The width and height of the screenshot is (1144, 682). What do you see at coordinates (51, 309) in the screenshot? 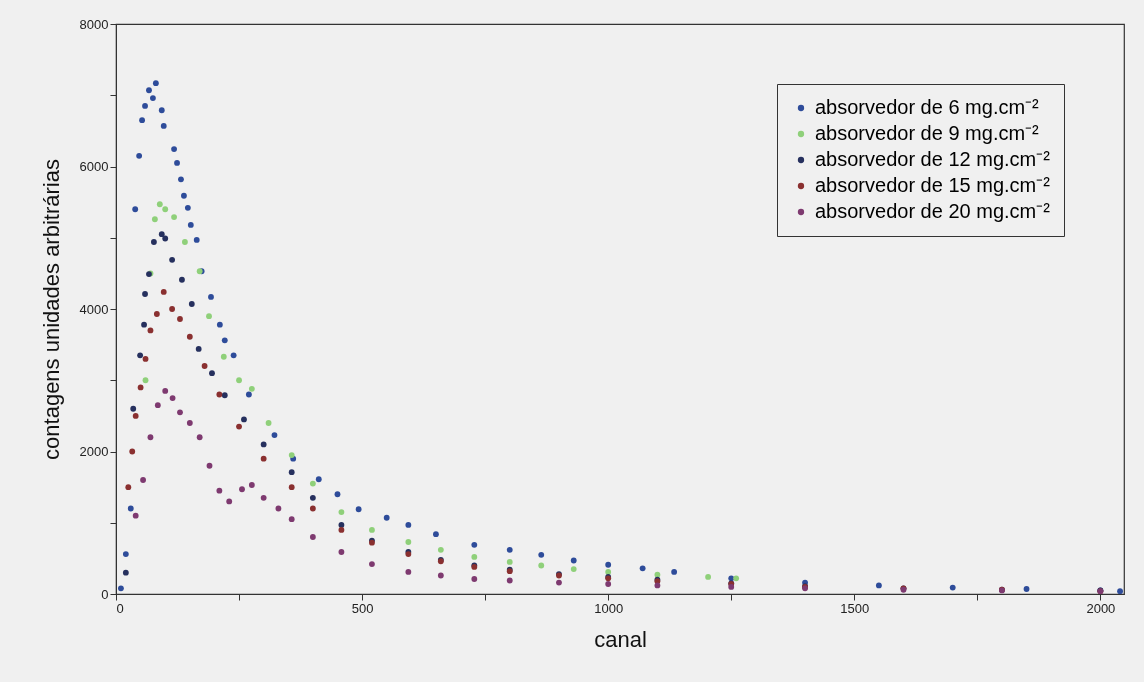
I see `y-axis-title: contagens unidades arbitrárias` at bounding box center [51, 309].